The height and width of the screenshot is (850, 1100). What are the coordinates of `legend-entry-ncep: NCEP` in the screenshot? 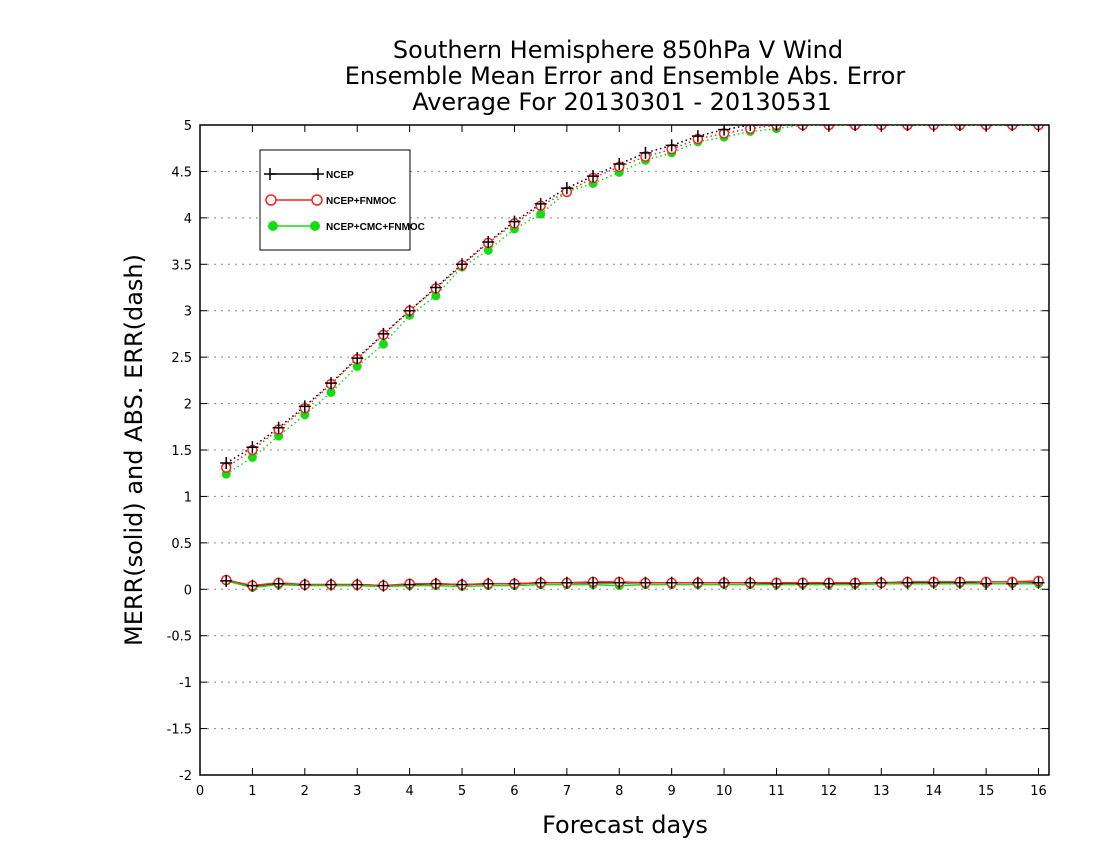 It's located at (309, 174).